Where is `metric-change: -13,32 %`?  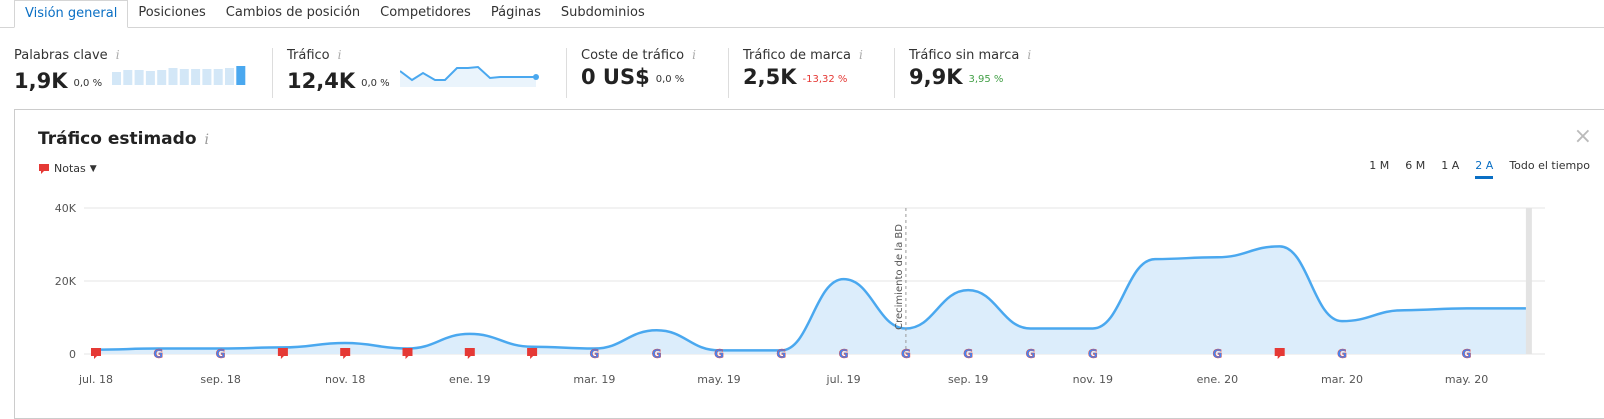 metric-change: -13,32 % is located at coordinates (825, 79).